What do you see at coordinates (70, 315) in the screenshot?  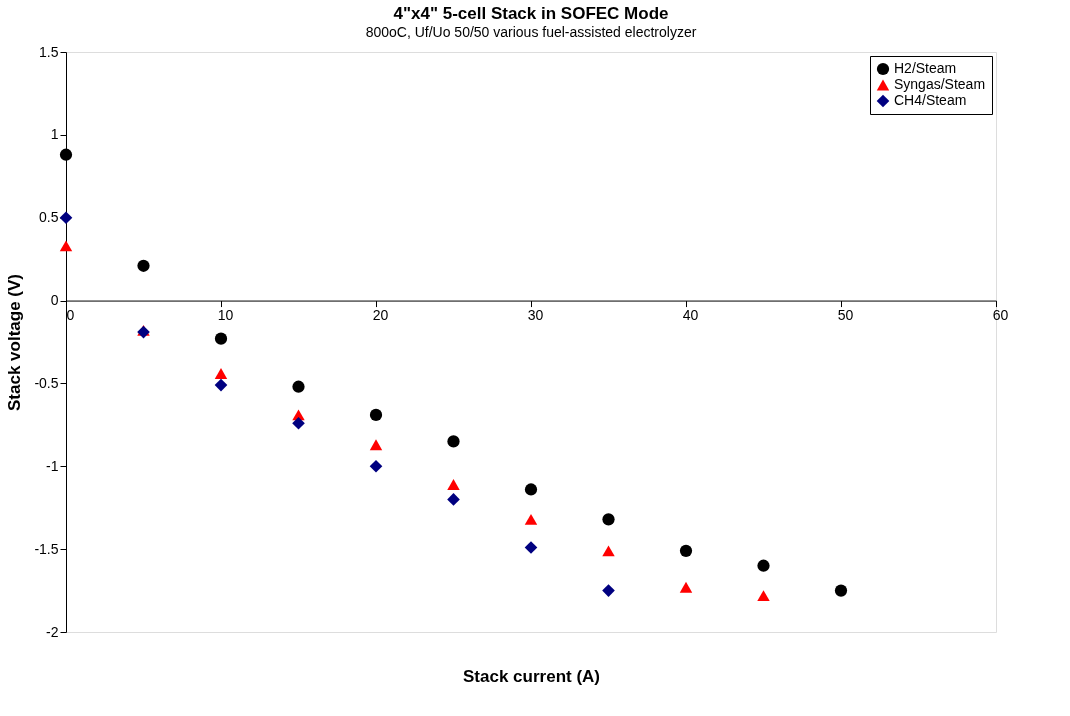 I see `x-tick-label: 0` at bounding box center [70, 315].